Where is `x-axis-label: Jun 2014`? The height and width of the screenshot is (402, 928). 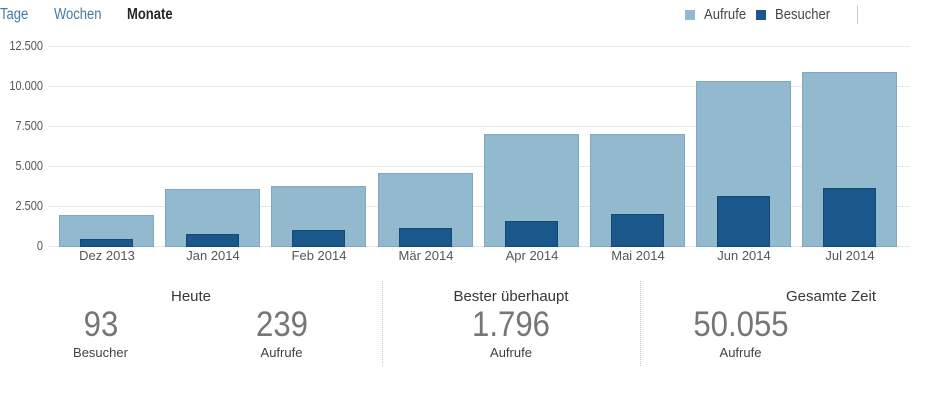 x-axis-label: Jun 2014 is located at coordinates (744, 255).